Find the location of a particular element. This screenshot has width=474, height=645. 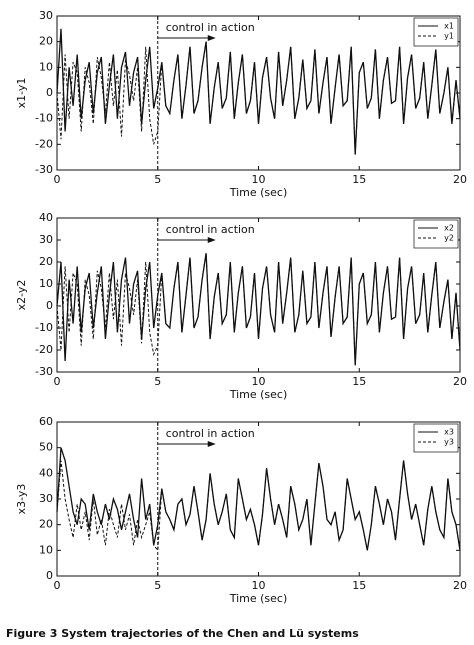

legend-label: x3 is located at coordinates (449, 432).